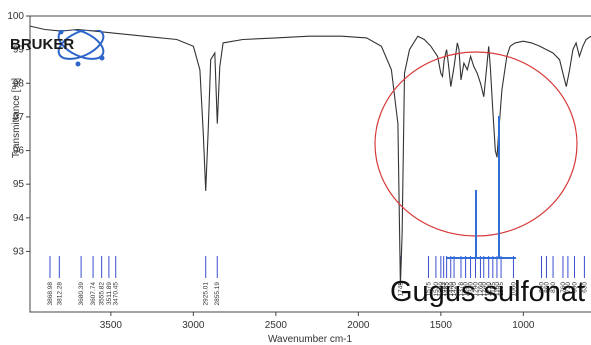  What do you see at coordinates (461, 289) in the screenshot?
I see `peak-label: 1378` at bounding box center [461, 289].